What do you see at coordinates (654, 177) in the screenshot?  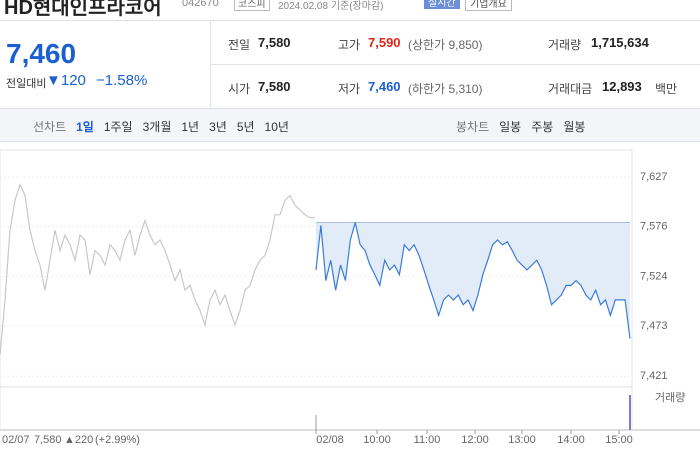 I see `y-tick-label: 7,627` at bounding box center [654, 177].